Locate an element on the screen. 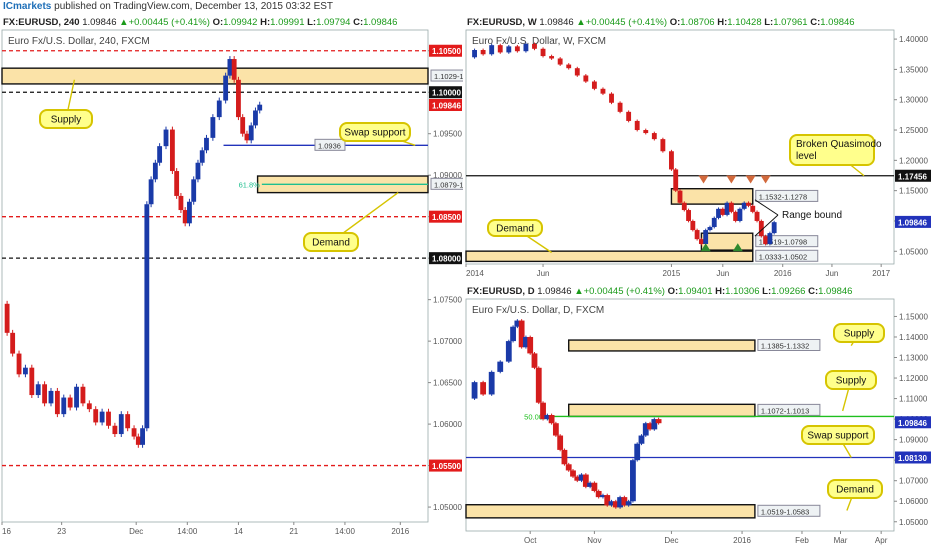 The image size is (932, 550). y-tick-label: 1.25000 is located at coordinates (913, 130).